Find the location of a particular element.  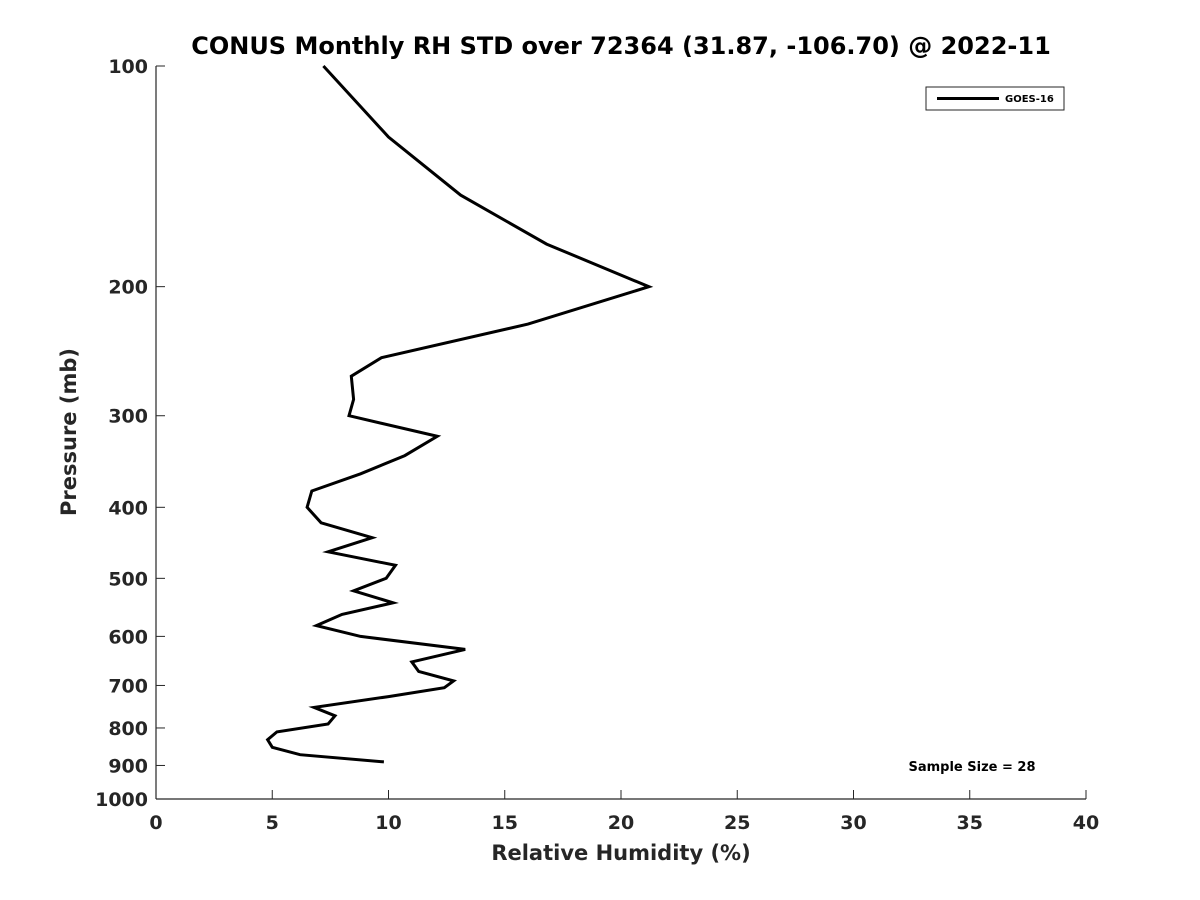

x-tick-label: 25 is located at coordinates (737, 823).